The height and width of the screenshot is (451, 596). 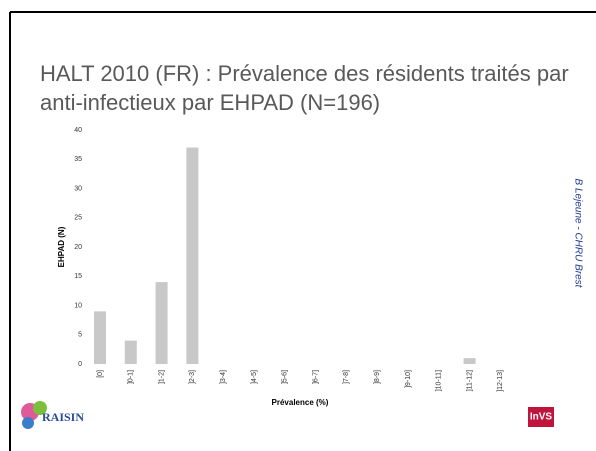 I want to click on x-tick-label: ]11-12], so click(x=469, y=380).